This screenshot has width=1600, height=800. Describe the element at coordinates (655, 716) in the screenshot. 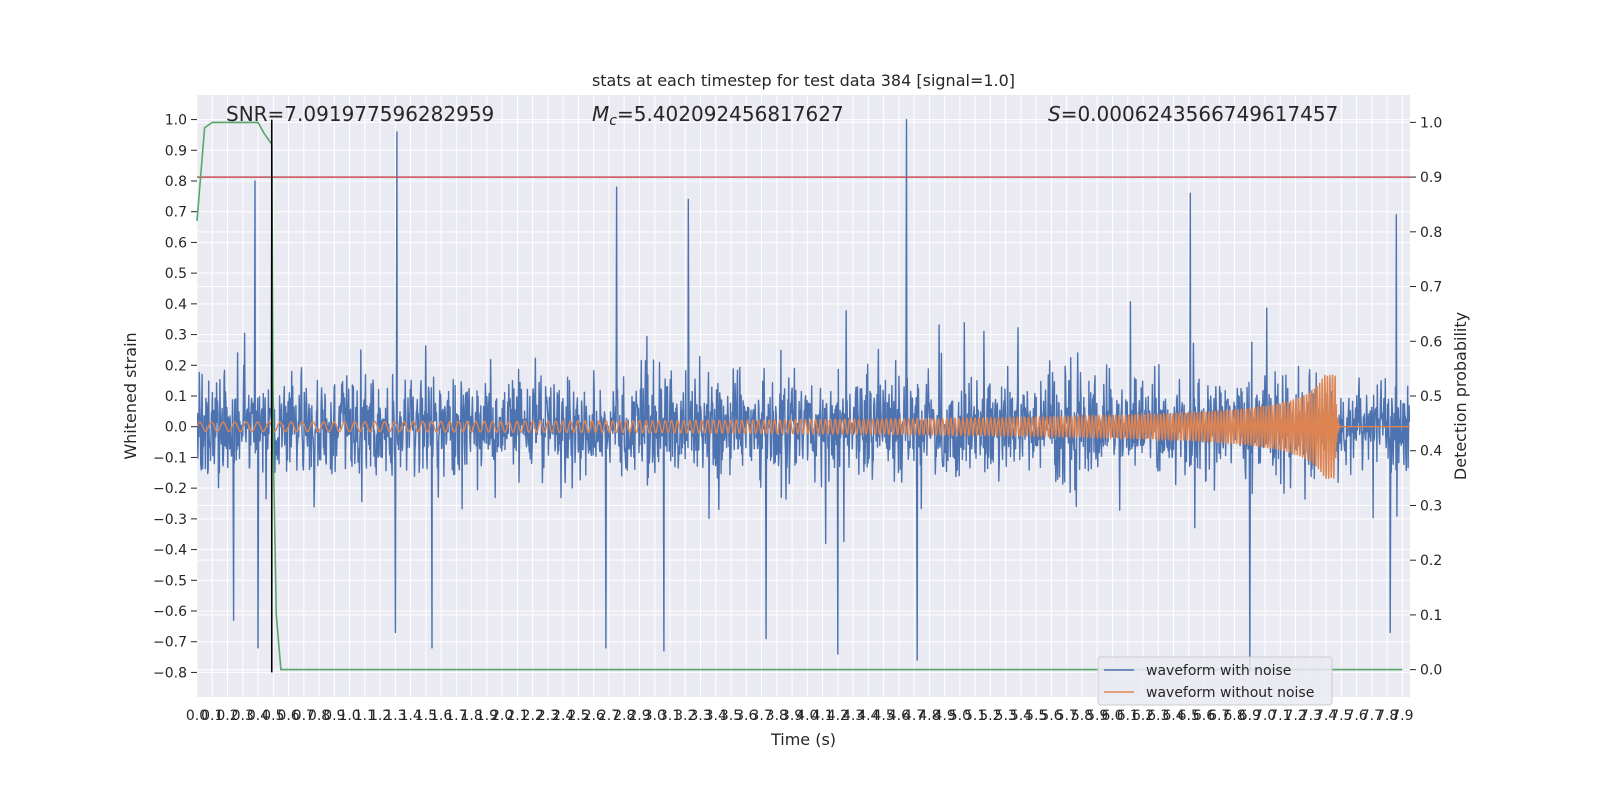

I see `x-tick-label: 3.0` at that location.